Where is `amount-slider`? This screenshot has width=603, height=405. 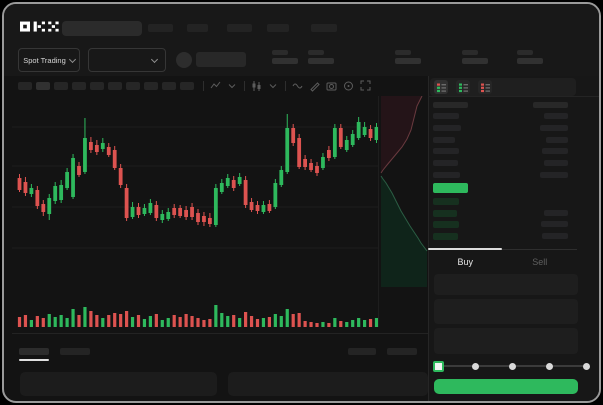
amount-slider is located at coordinates (511, 366).